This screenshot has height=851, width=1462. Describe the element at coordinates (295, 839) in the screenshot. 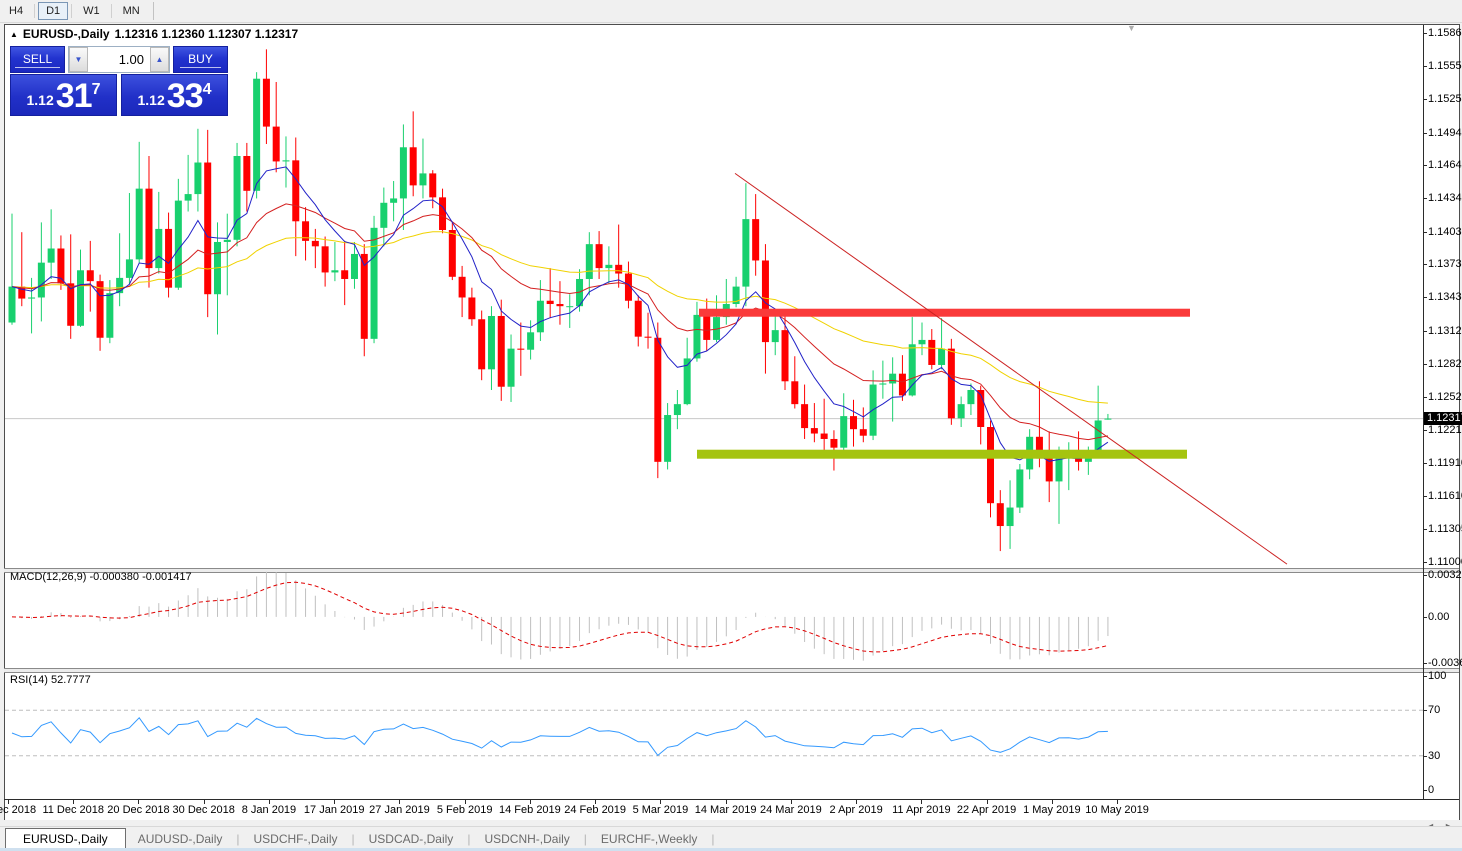

I see `chart-tab-usdchfdaily: USDCHF-,Daily` at that location.